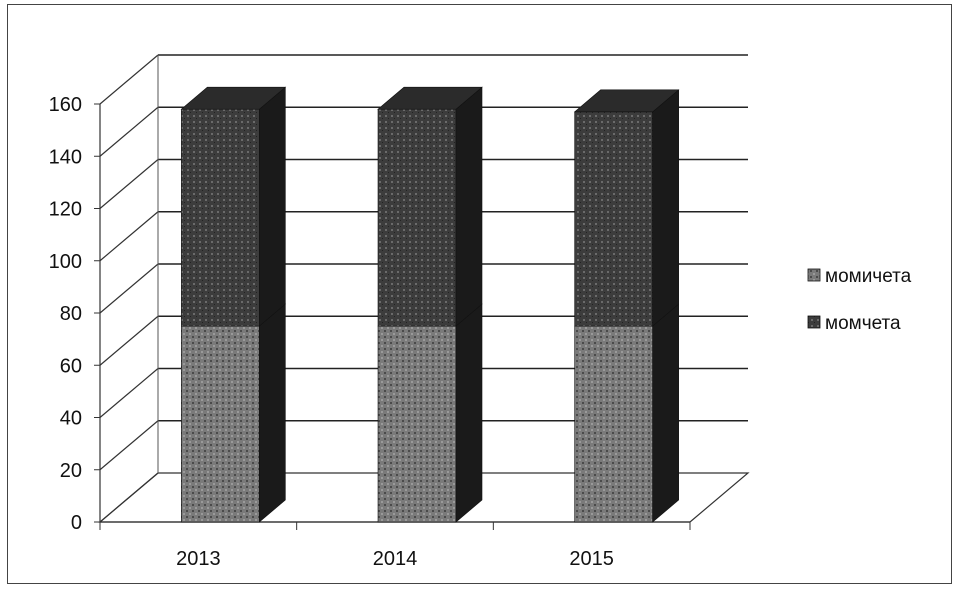 Image resolution: width=958 pixels, height=589 pixels. Describe the element at coordinates (71, 471) in the screenshot. I see `y-tick-label: 20` at that location.